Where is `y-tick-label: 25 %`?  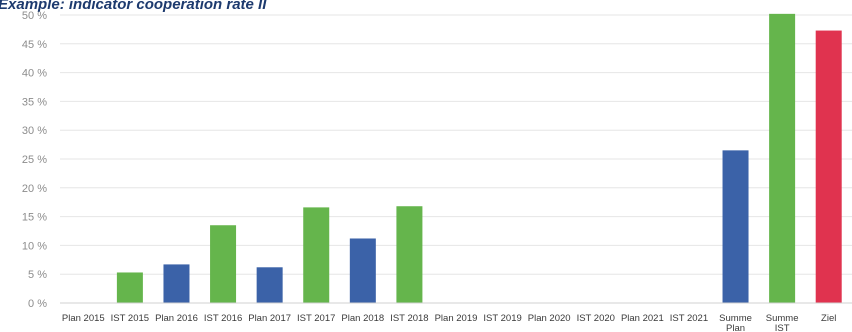 y-tick-label: 25 % is located at coordinates (34, 160).